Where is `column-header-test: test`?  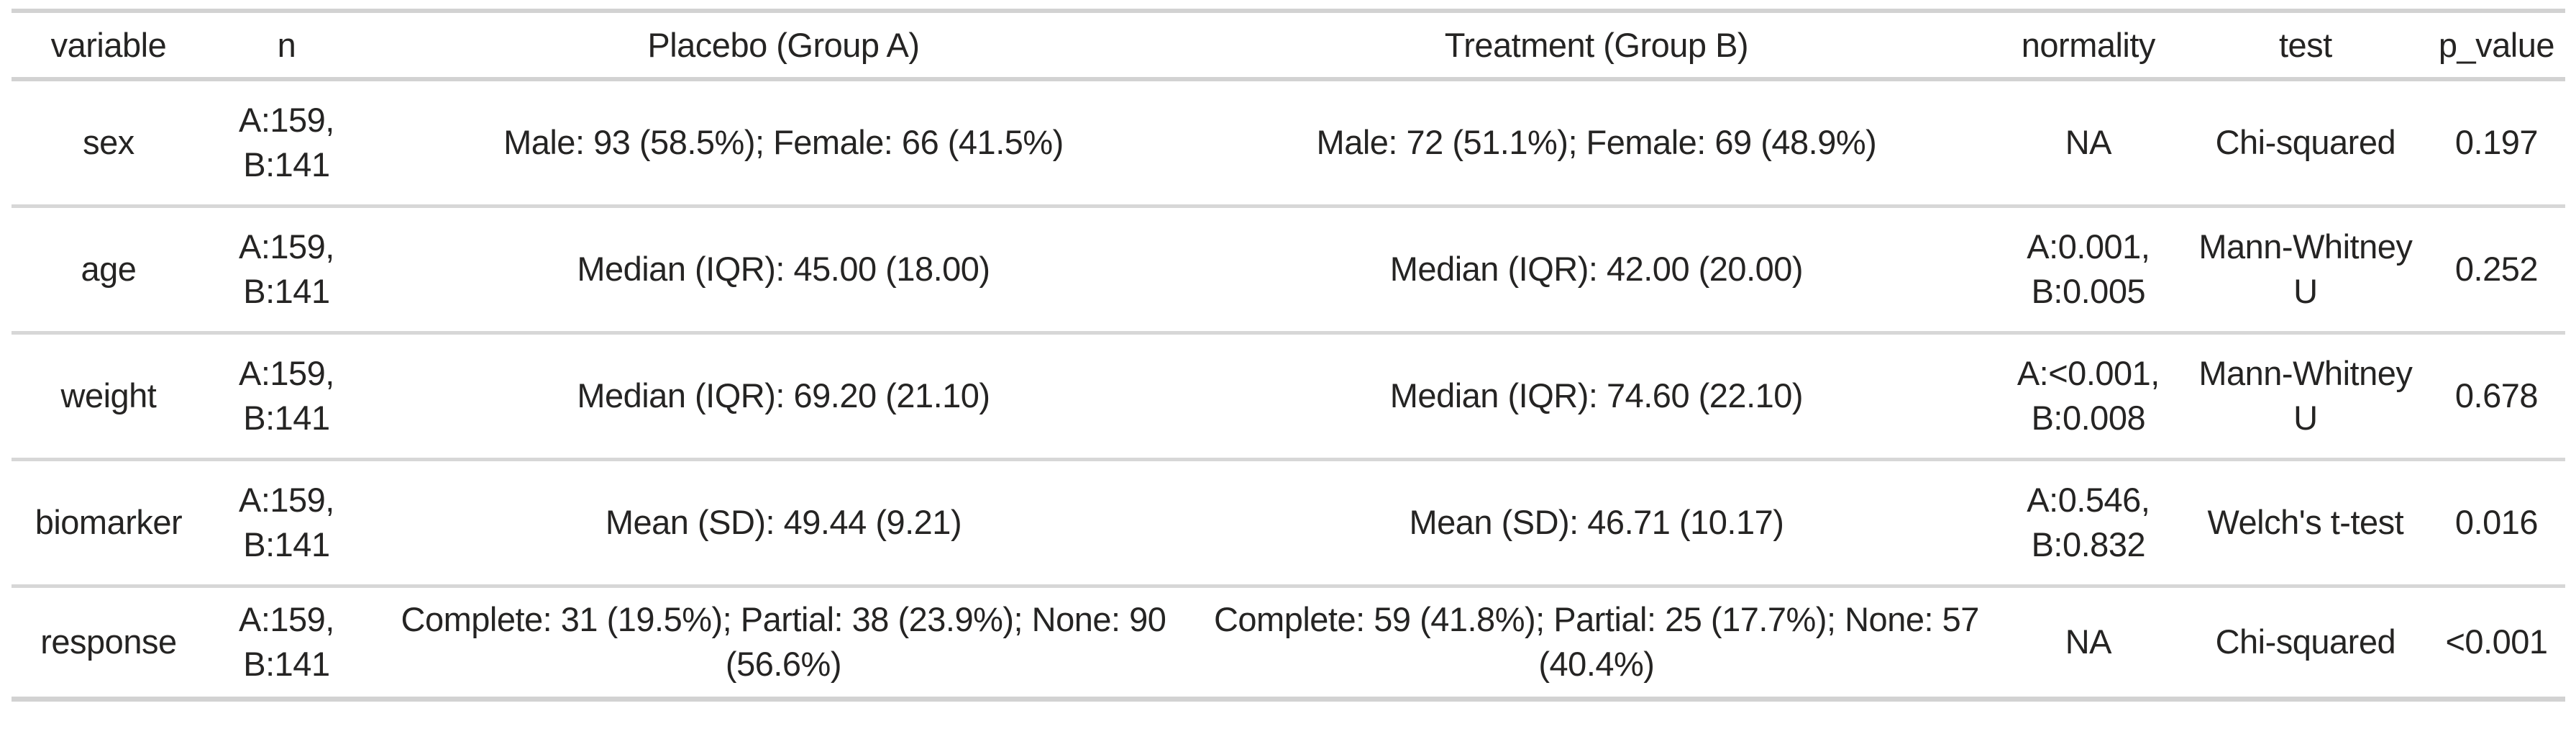
column-header-test: test is located at coordinates (2305, 45).